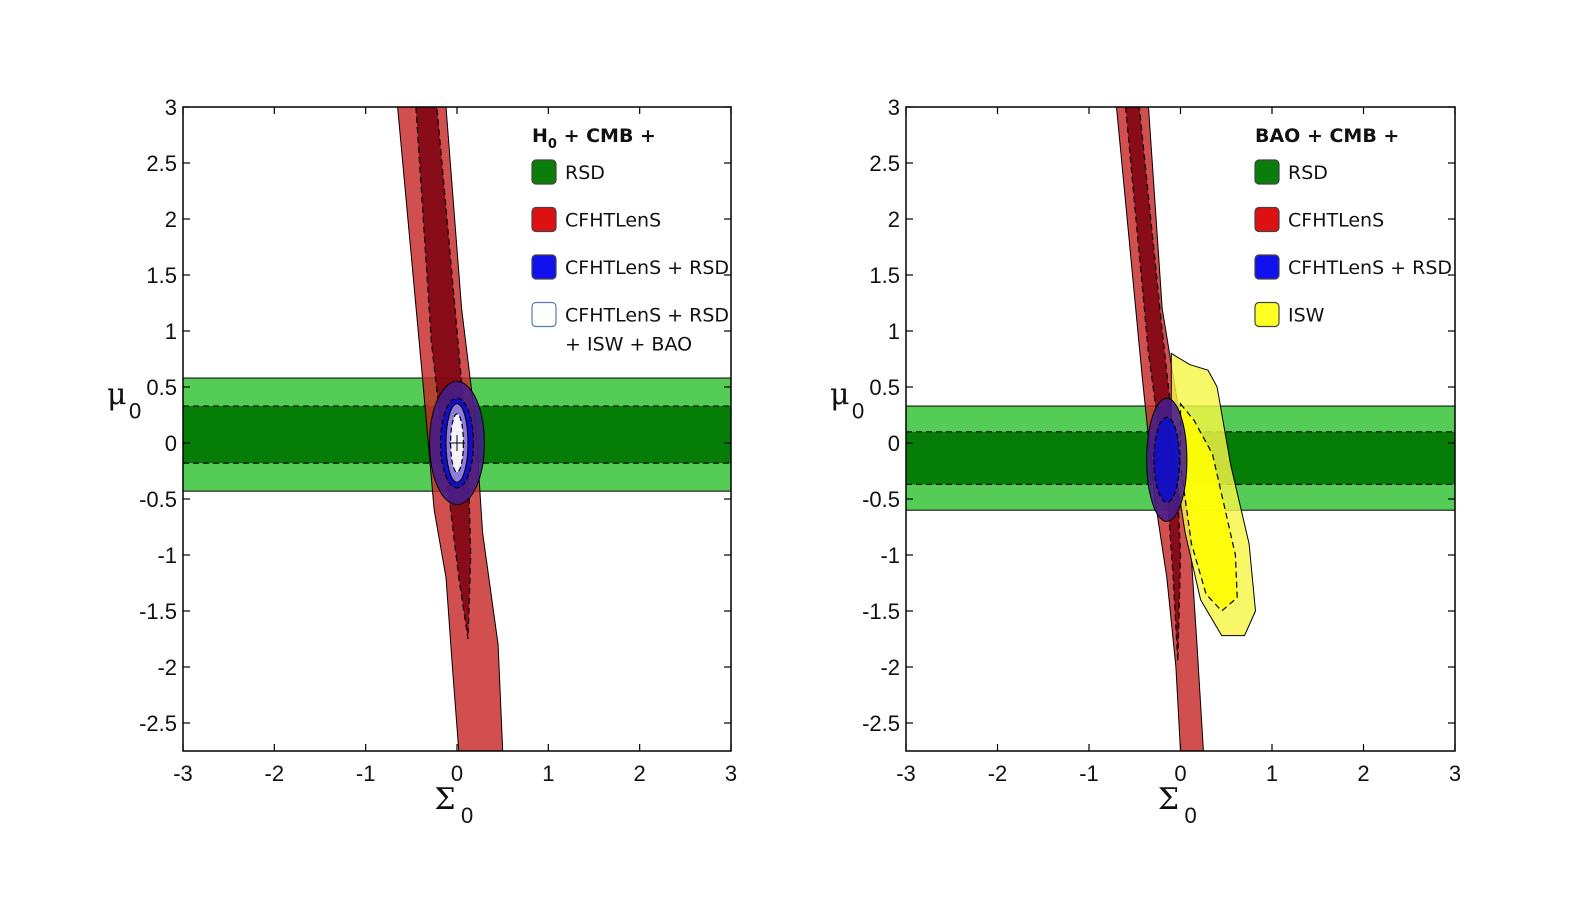 The width and height of the screenshot is (1587, 907). I want to click on legend-title: H0 + CMB +, so click(594, 138).